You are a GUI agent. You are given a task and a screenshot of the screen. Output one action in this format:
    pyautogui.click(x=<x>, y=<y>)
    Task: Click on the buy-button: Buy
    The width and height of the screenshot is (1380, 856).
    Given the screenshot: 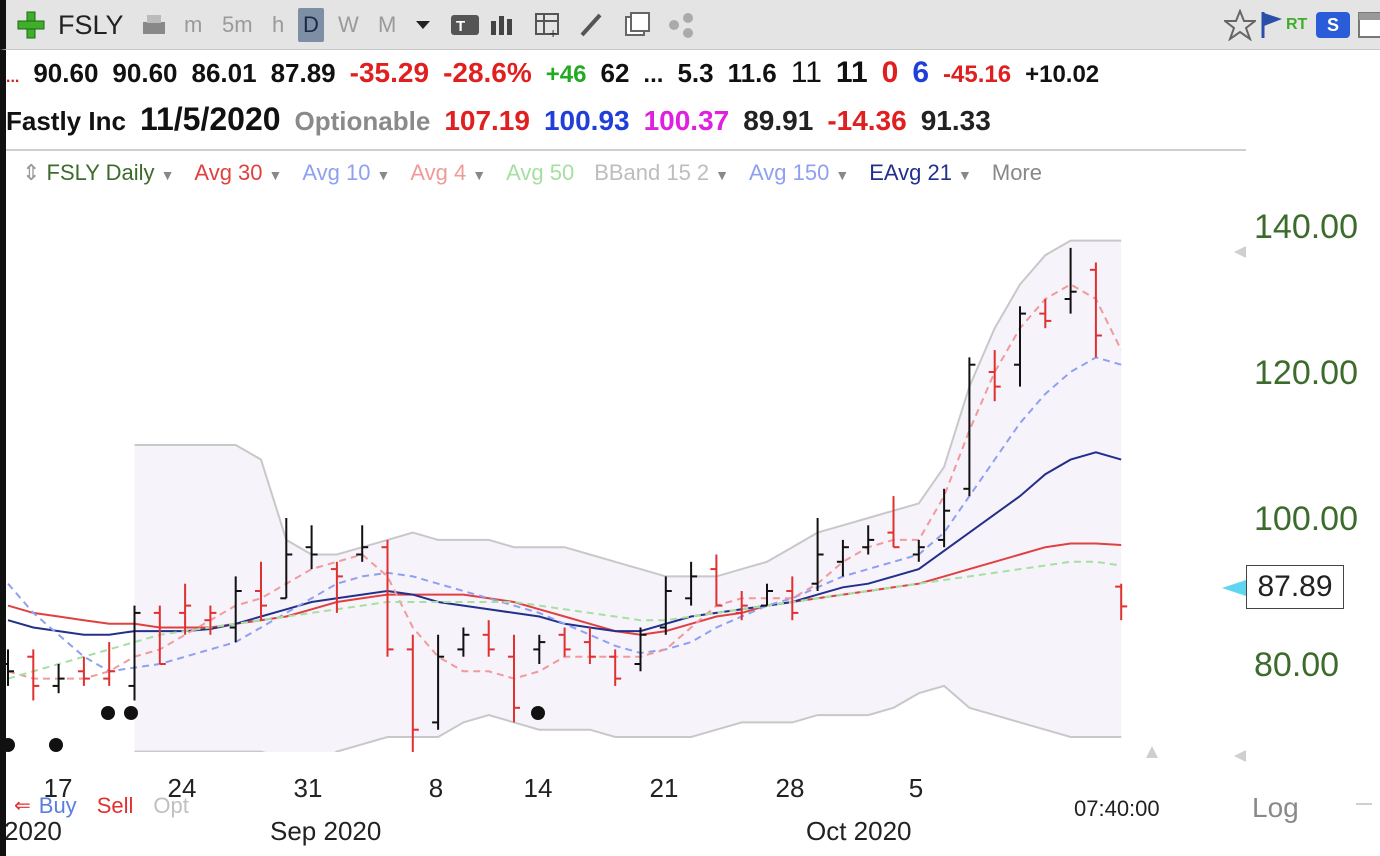 What is the action you would take?
    pyautogui.click(x=57, y=805)
    